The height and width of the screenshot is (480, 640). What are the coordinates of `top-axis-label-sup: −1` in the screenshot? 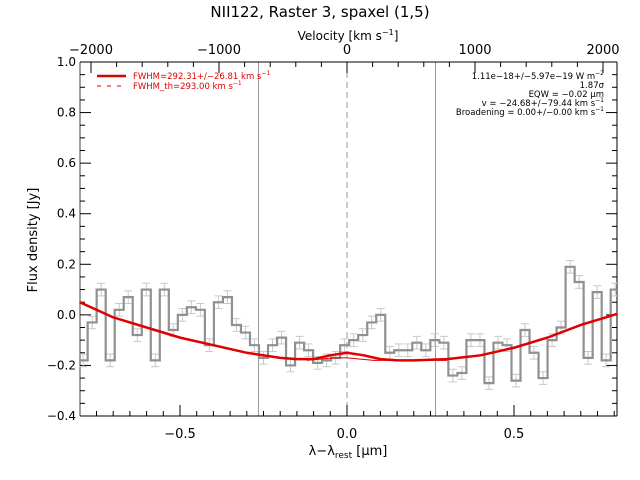 It's located at (388, 32).